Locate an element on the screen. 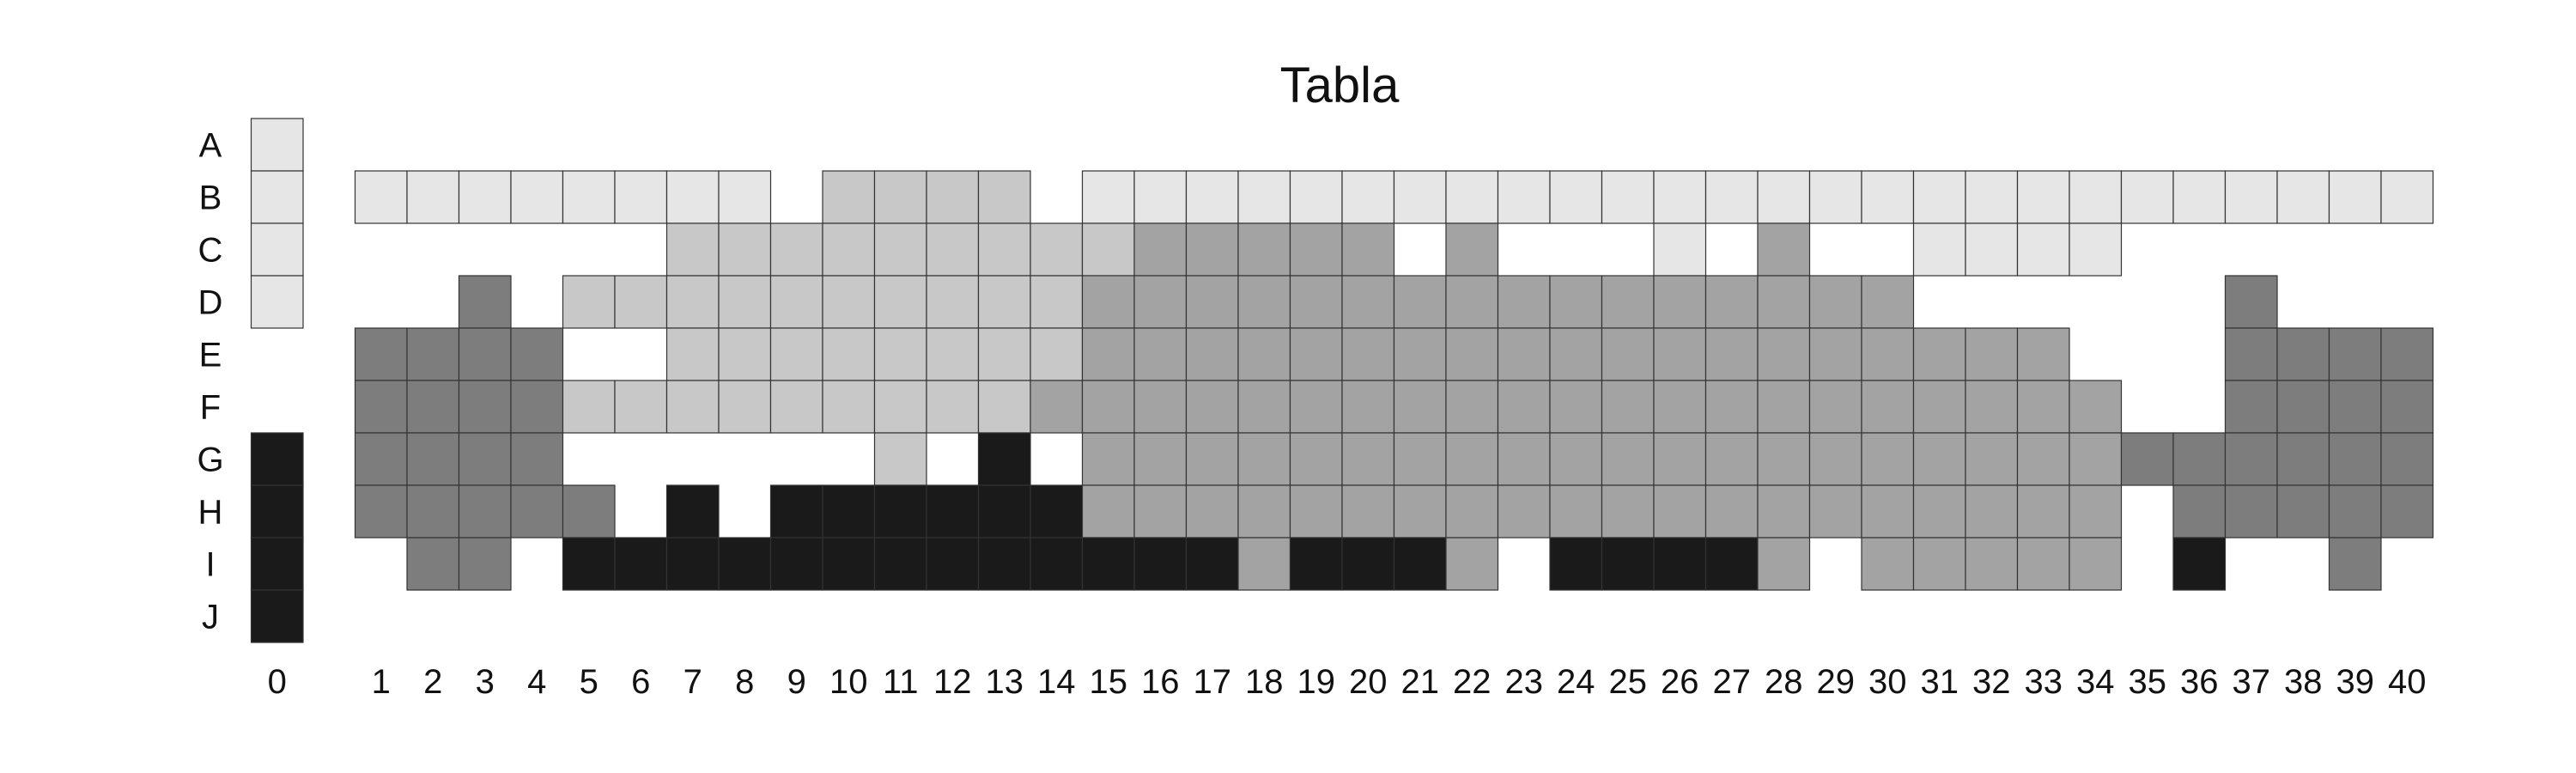 This screenshot has width=2576, height=773. x-tick-label: 24 is located at coordinates (1576, 682).